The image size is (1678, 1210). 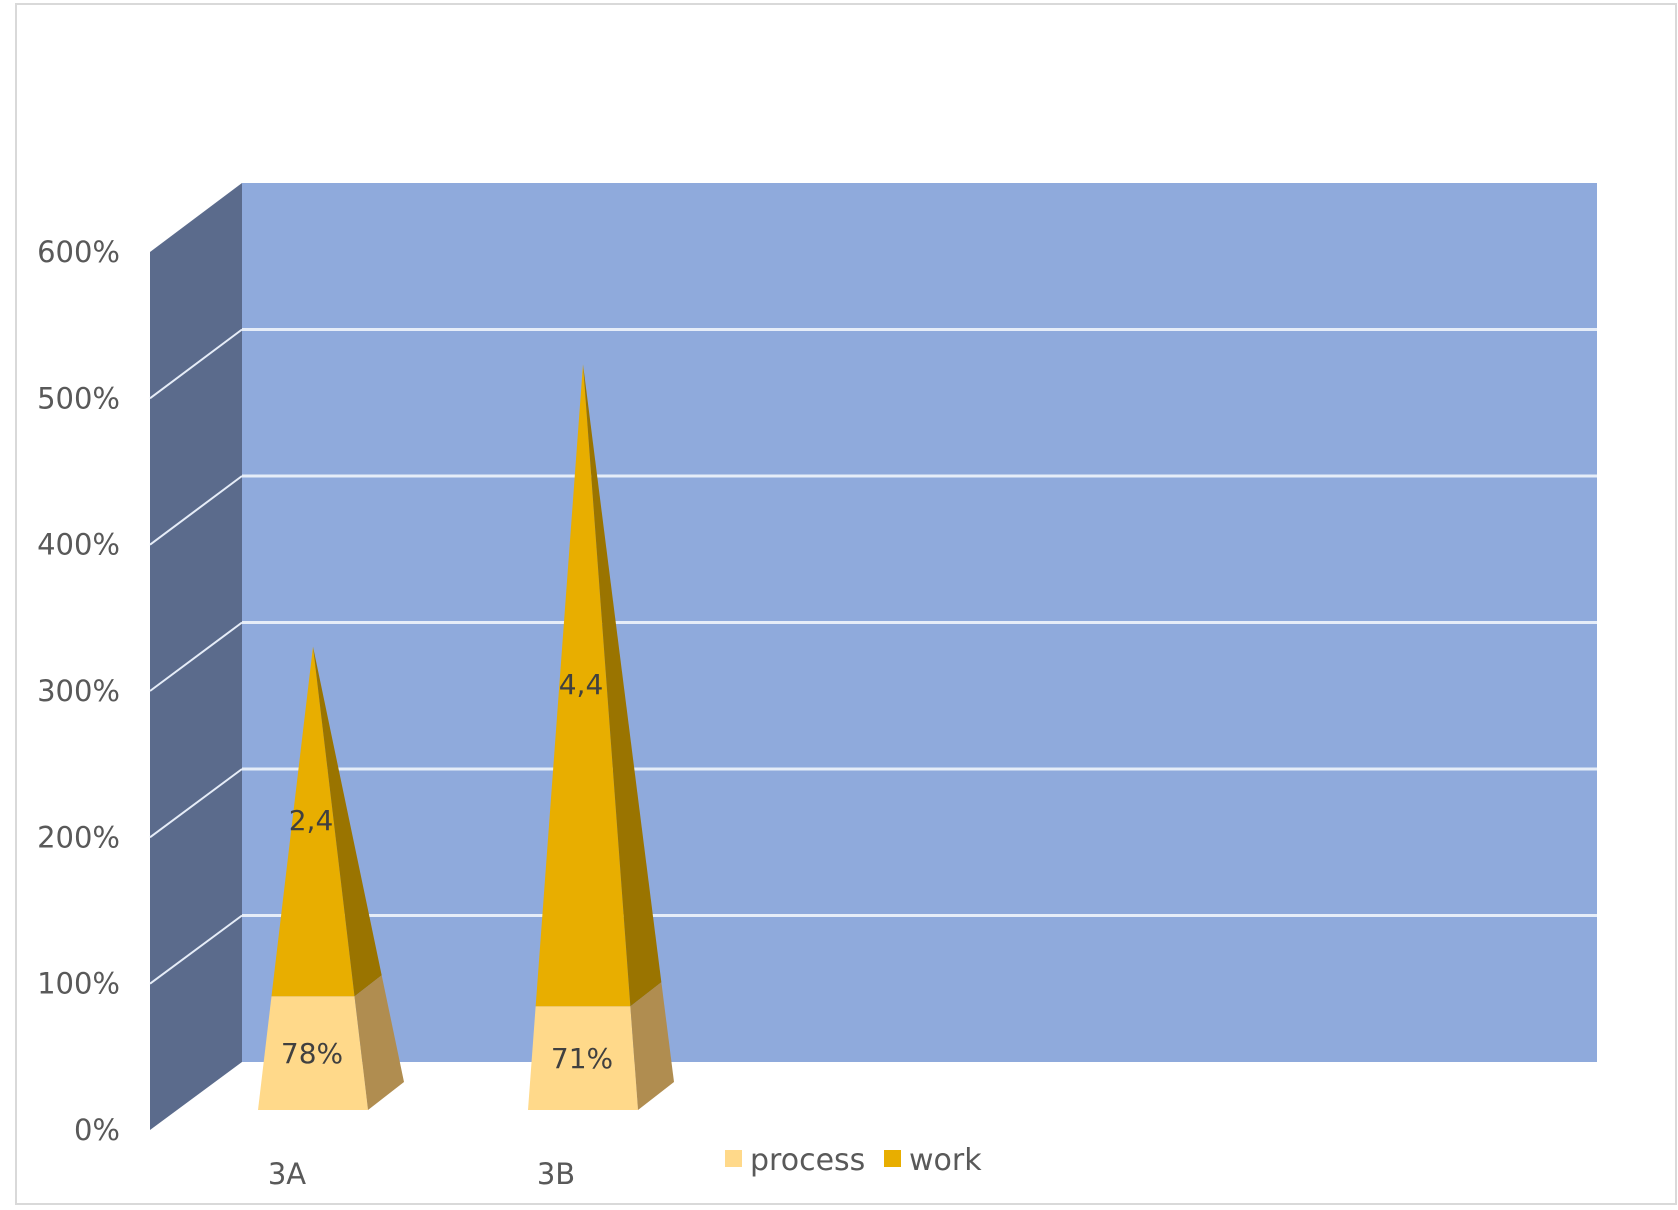 What do you see at coordinates (97, 1130) in the screenshot?
I see `y-tick-label: 0%` at bounding box center [97, 1130].